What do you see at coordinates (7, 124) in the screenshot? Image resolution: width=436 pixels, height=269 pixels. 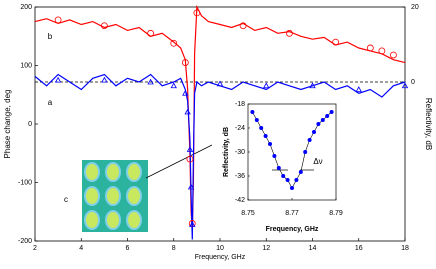 I see `y-axis-label: Phase change, deg` at bounding box center [7, 124].